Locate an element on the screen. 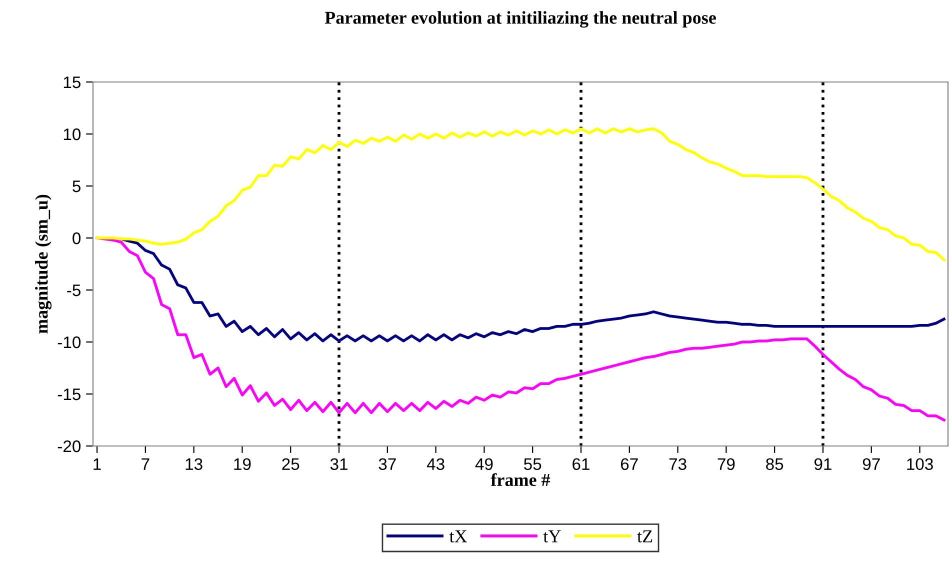 The image size is (952, 561). y-tick-label: 10 is located at coordinates (72, 134).